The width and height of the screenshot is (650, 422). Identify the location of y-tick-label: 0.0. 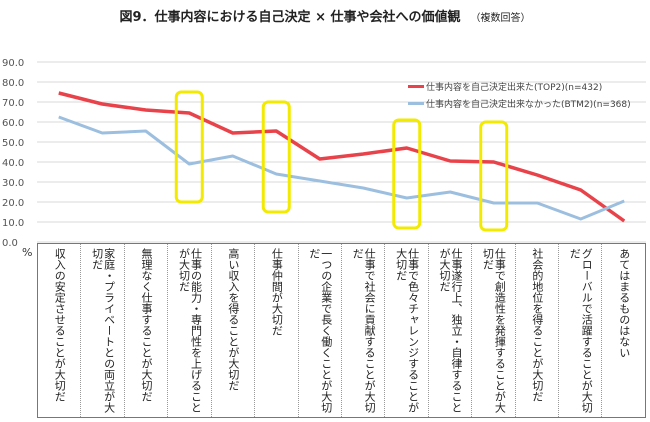
(10, 243).